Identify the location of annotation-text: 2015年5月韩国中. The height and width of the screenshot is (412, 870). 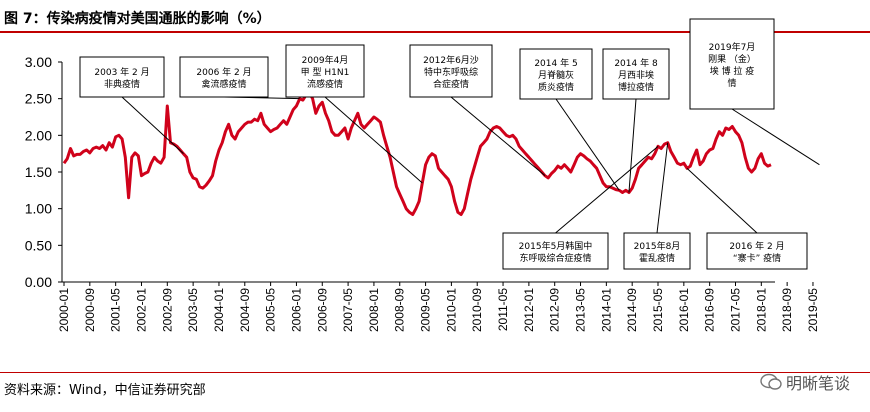
(556, 246).